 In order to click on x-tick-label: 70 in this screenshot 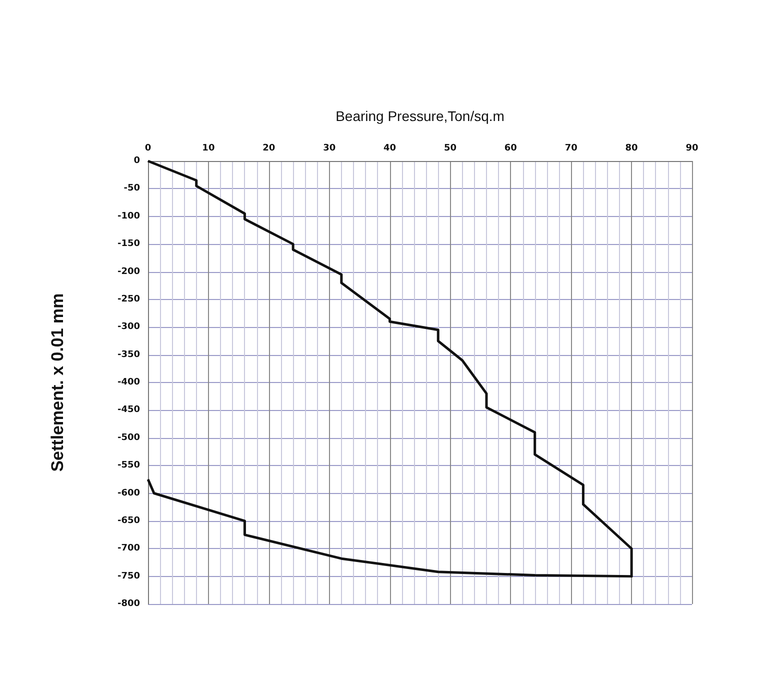, I will do `click(571, 149)`.